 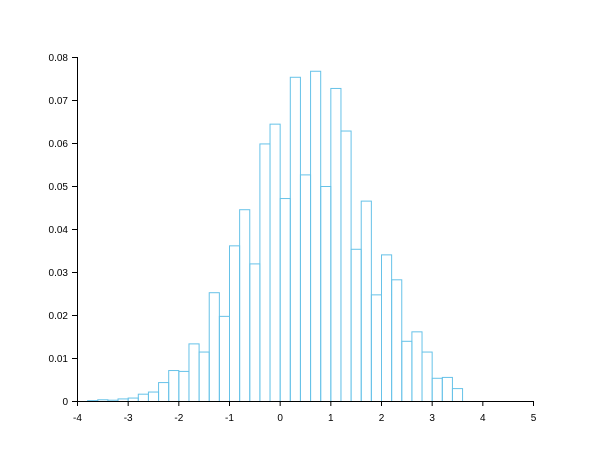 I want to click on y-tick-label: 0.02, so click(x=59, y=316).